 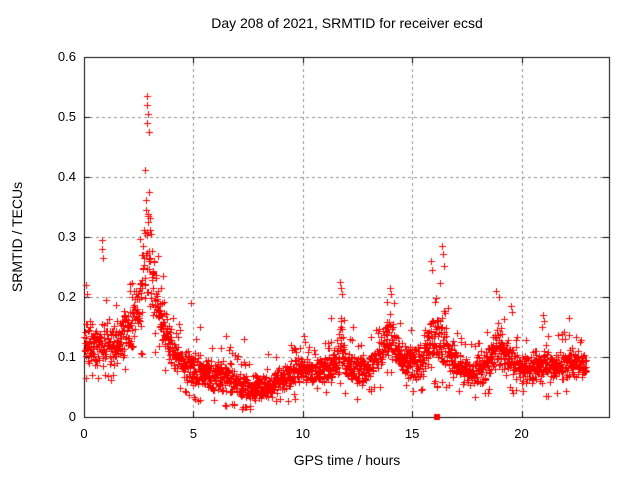 I want to click on y-tick-label: 0.5, so click(x=66, y=116).